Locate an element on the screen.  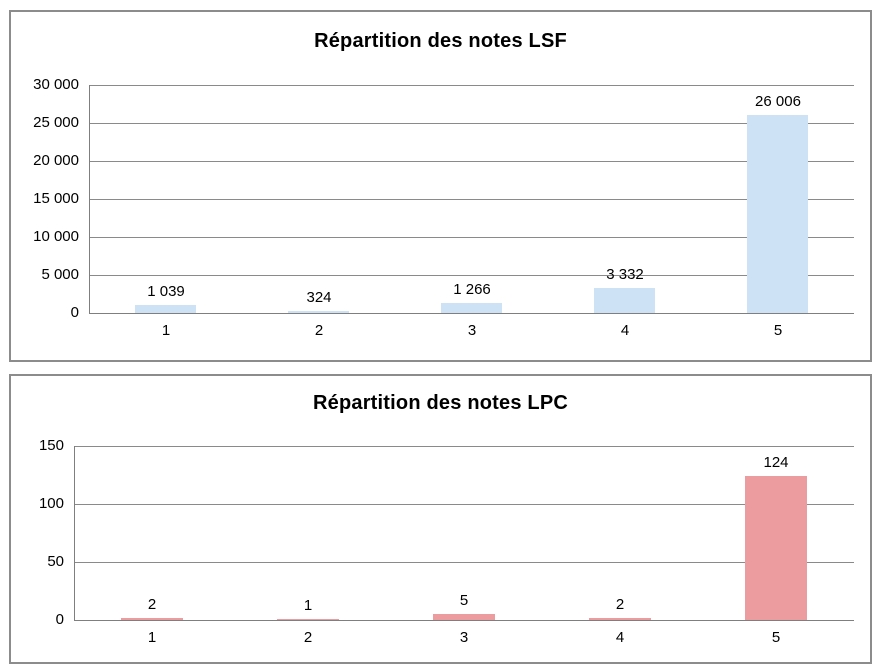
y-axis-tick-label: 15 000 is located at coordinates (56, 198).